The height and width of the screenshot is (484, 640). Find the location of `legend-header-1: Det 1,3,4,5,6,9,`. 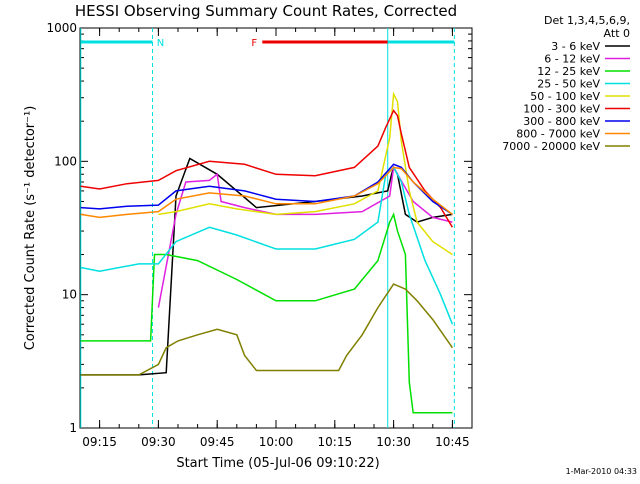

legend-header-1: Det 1,3,4,5,6,9, is located at coordinates (587, 20).